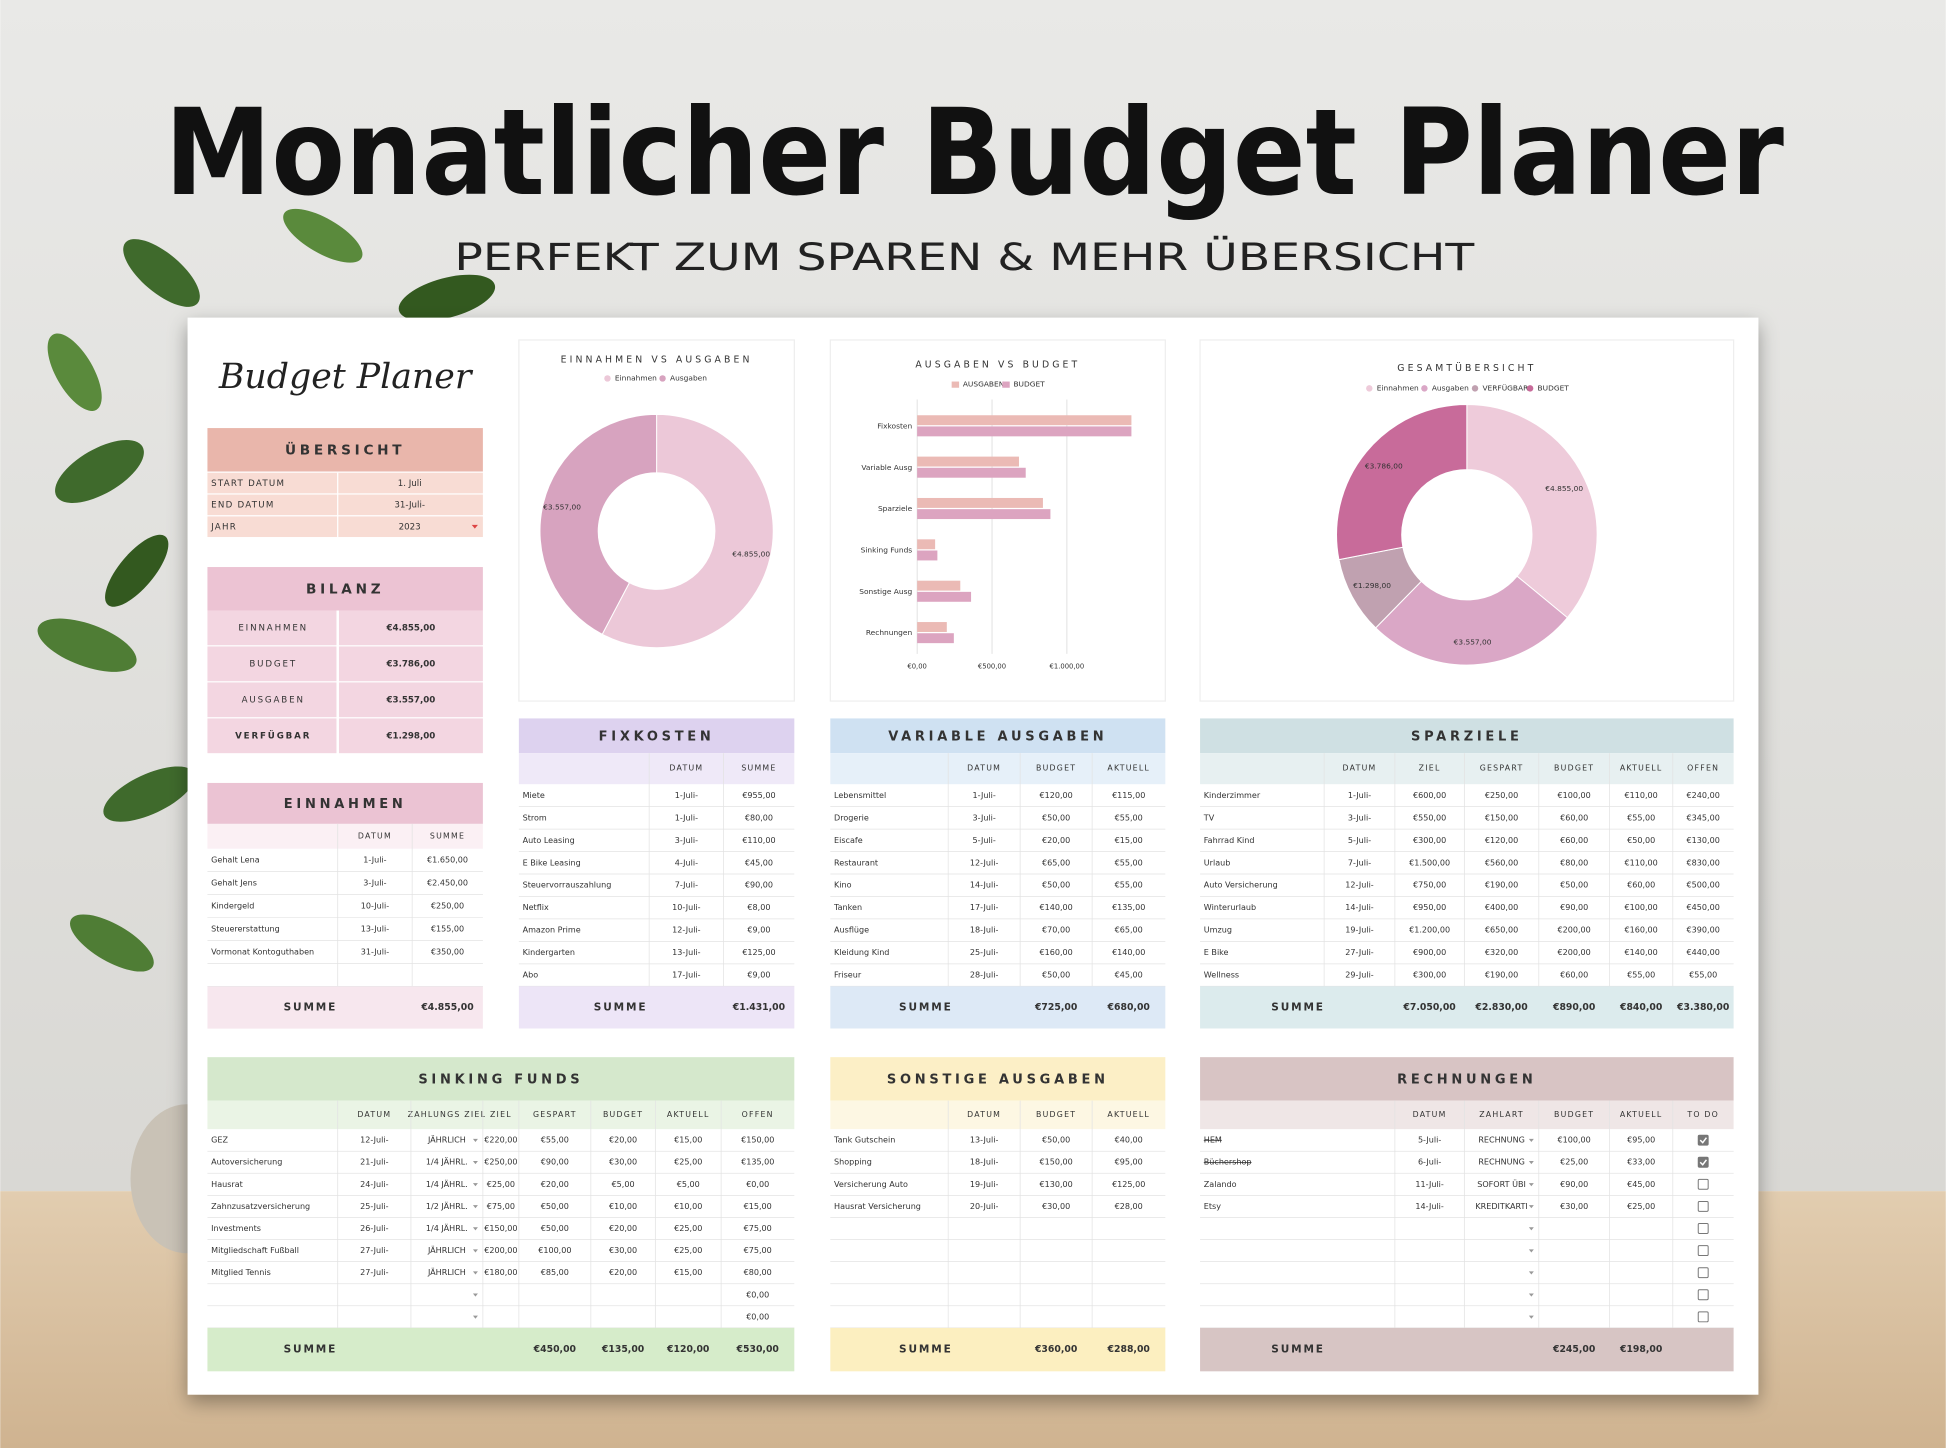  Describe the element at coordinates (273, 700) in the screenshot. I see `row-label: AUSGABEN` at that location.